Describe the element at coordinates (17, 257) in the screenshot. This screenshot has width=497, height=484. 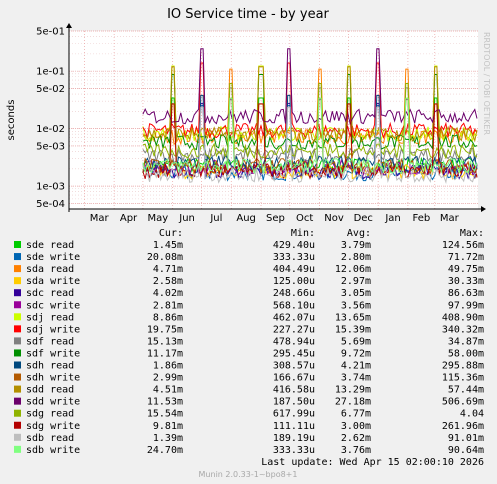
I see `legend-swatch-sde-write` at that location.